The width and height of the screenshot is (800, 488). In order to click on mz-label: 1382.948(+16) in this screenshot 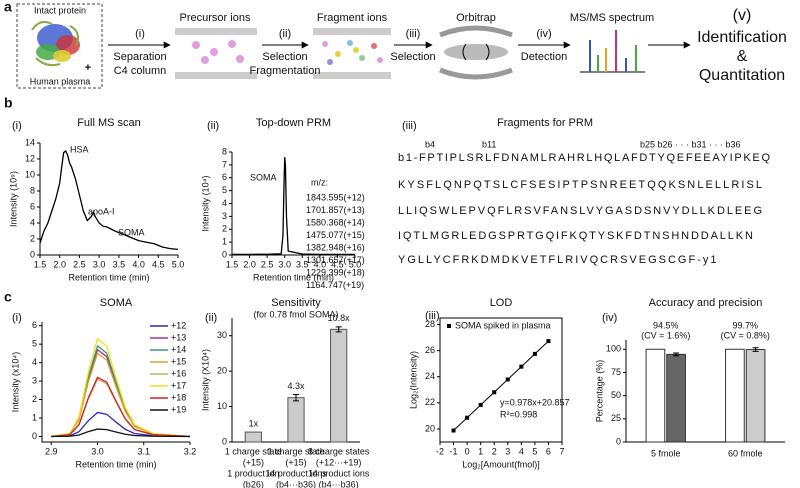, I will do `click(335, 247)`.